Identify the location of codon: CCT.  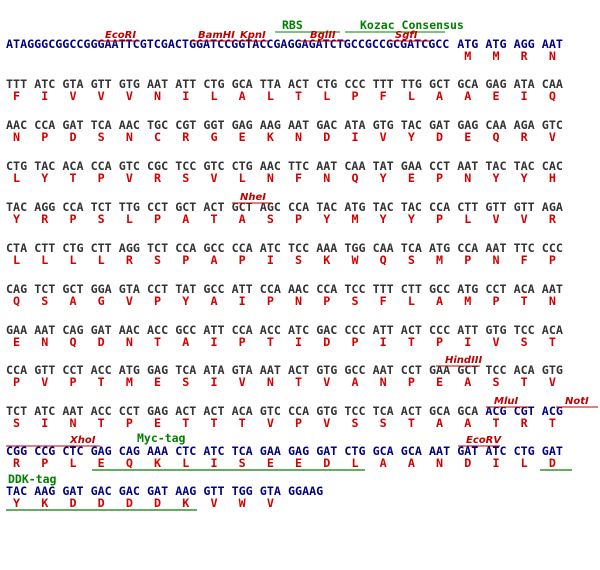
(411, 370).